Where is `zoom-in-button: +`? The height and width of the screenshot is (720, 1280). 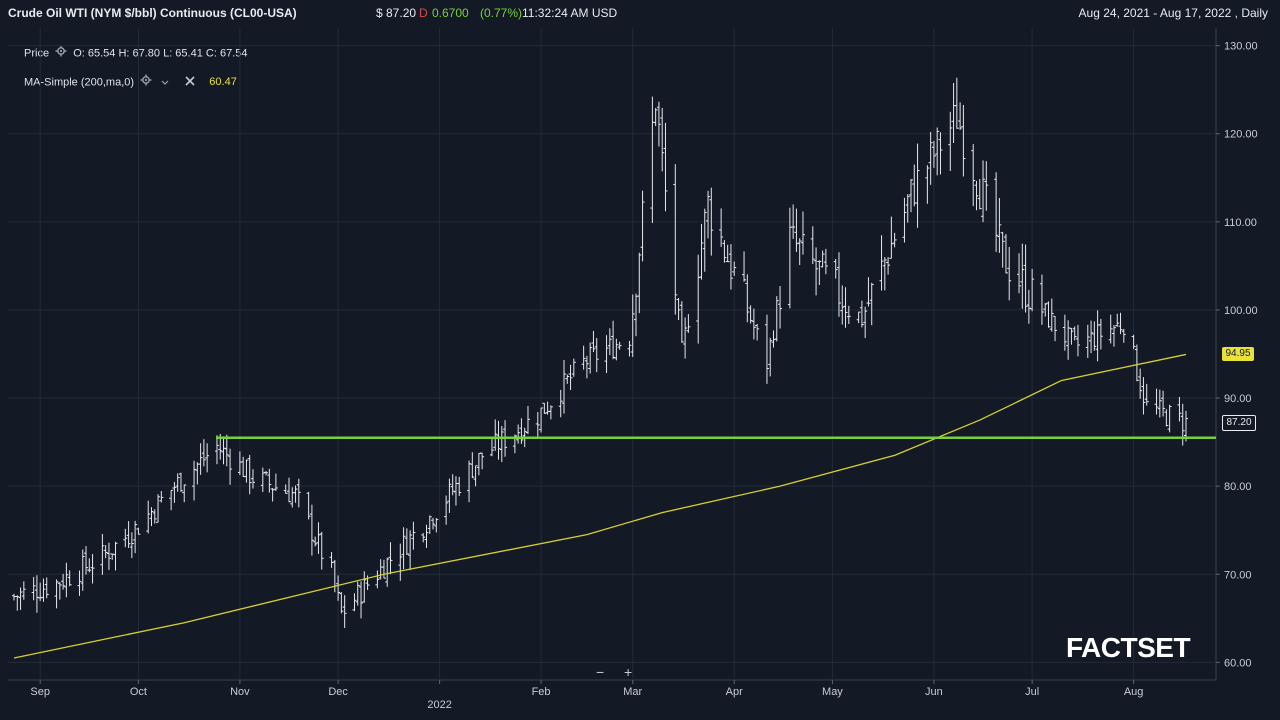 zoom-in-button: + is located at coordinates (628, 672).